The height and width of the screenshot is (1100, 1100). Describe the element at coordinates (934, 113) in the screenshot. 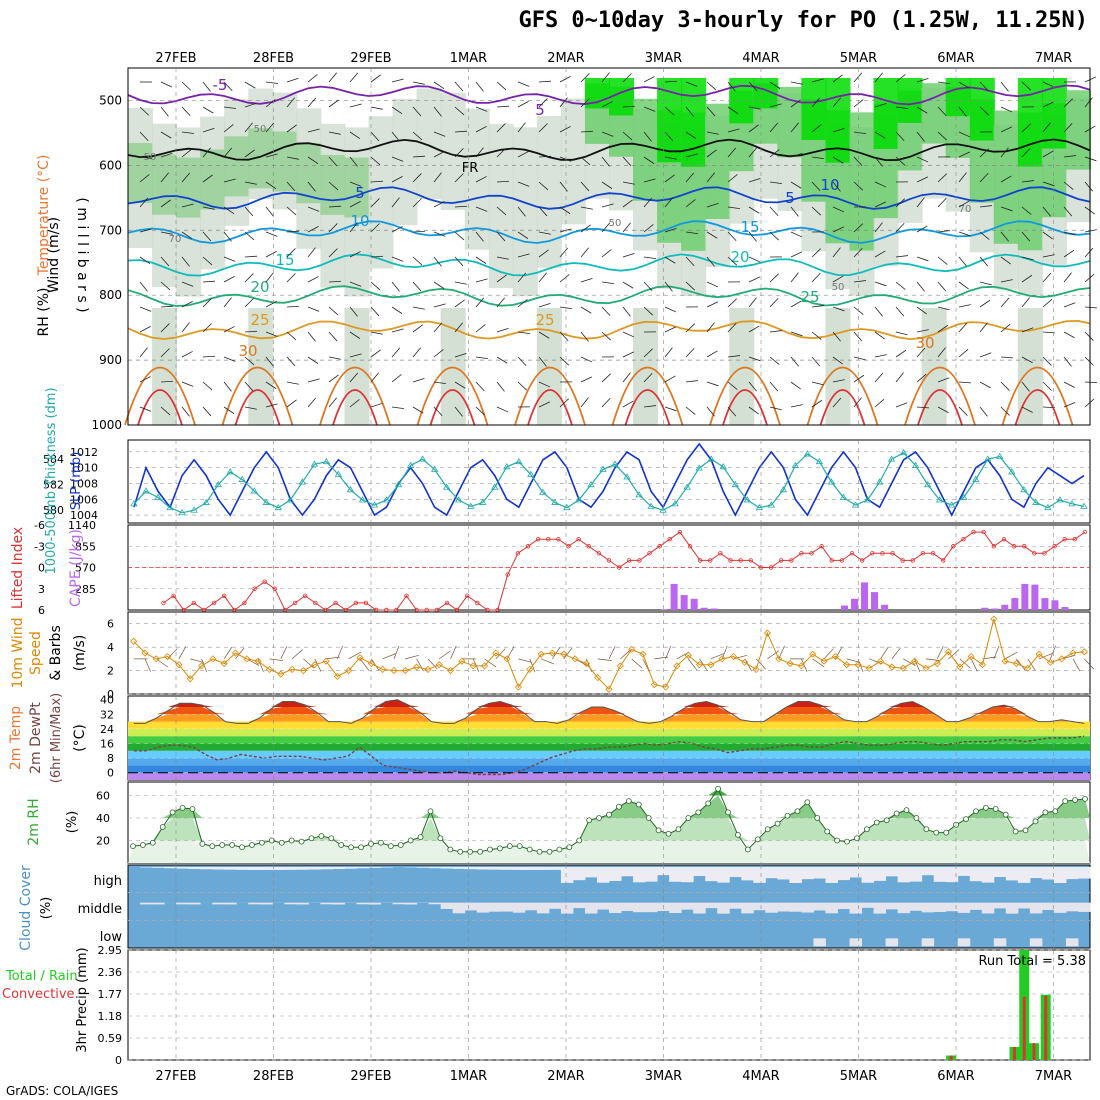

I see `rh-shade-mid` at that location.